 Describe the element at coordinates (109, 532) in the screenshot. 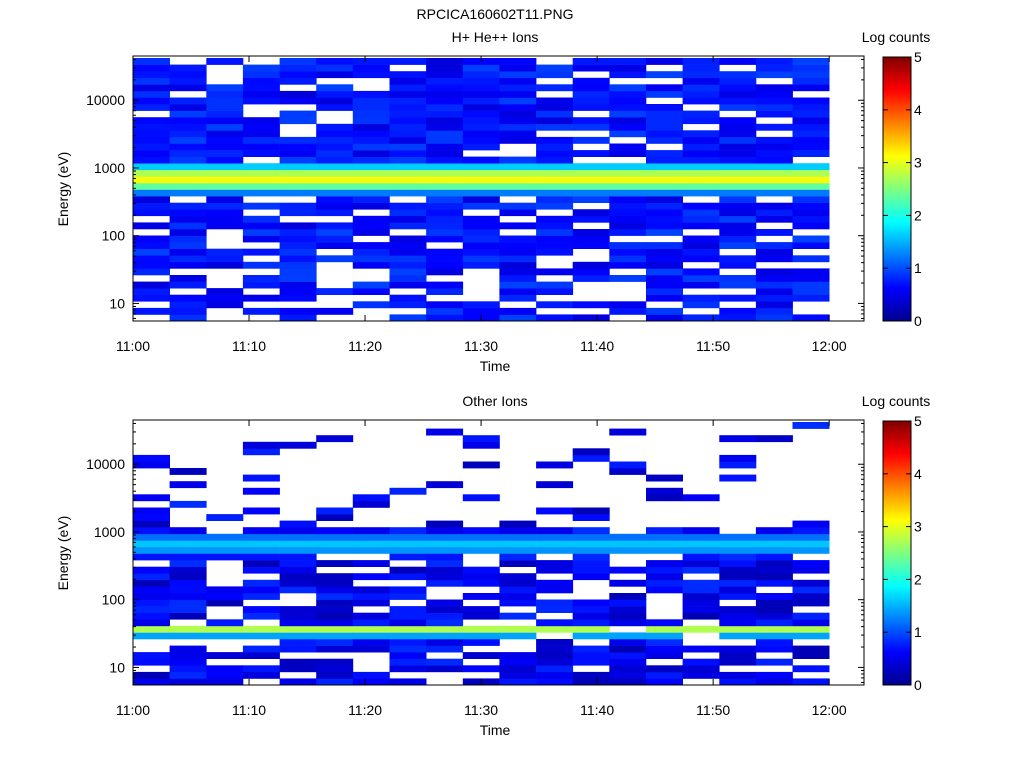

I see `y-tick-label: 1000` at that location.